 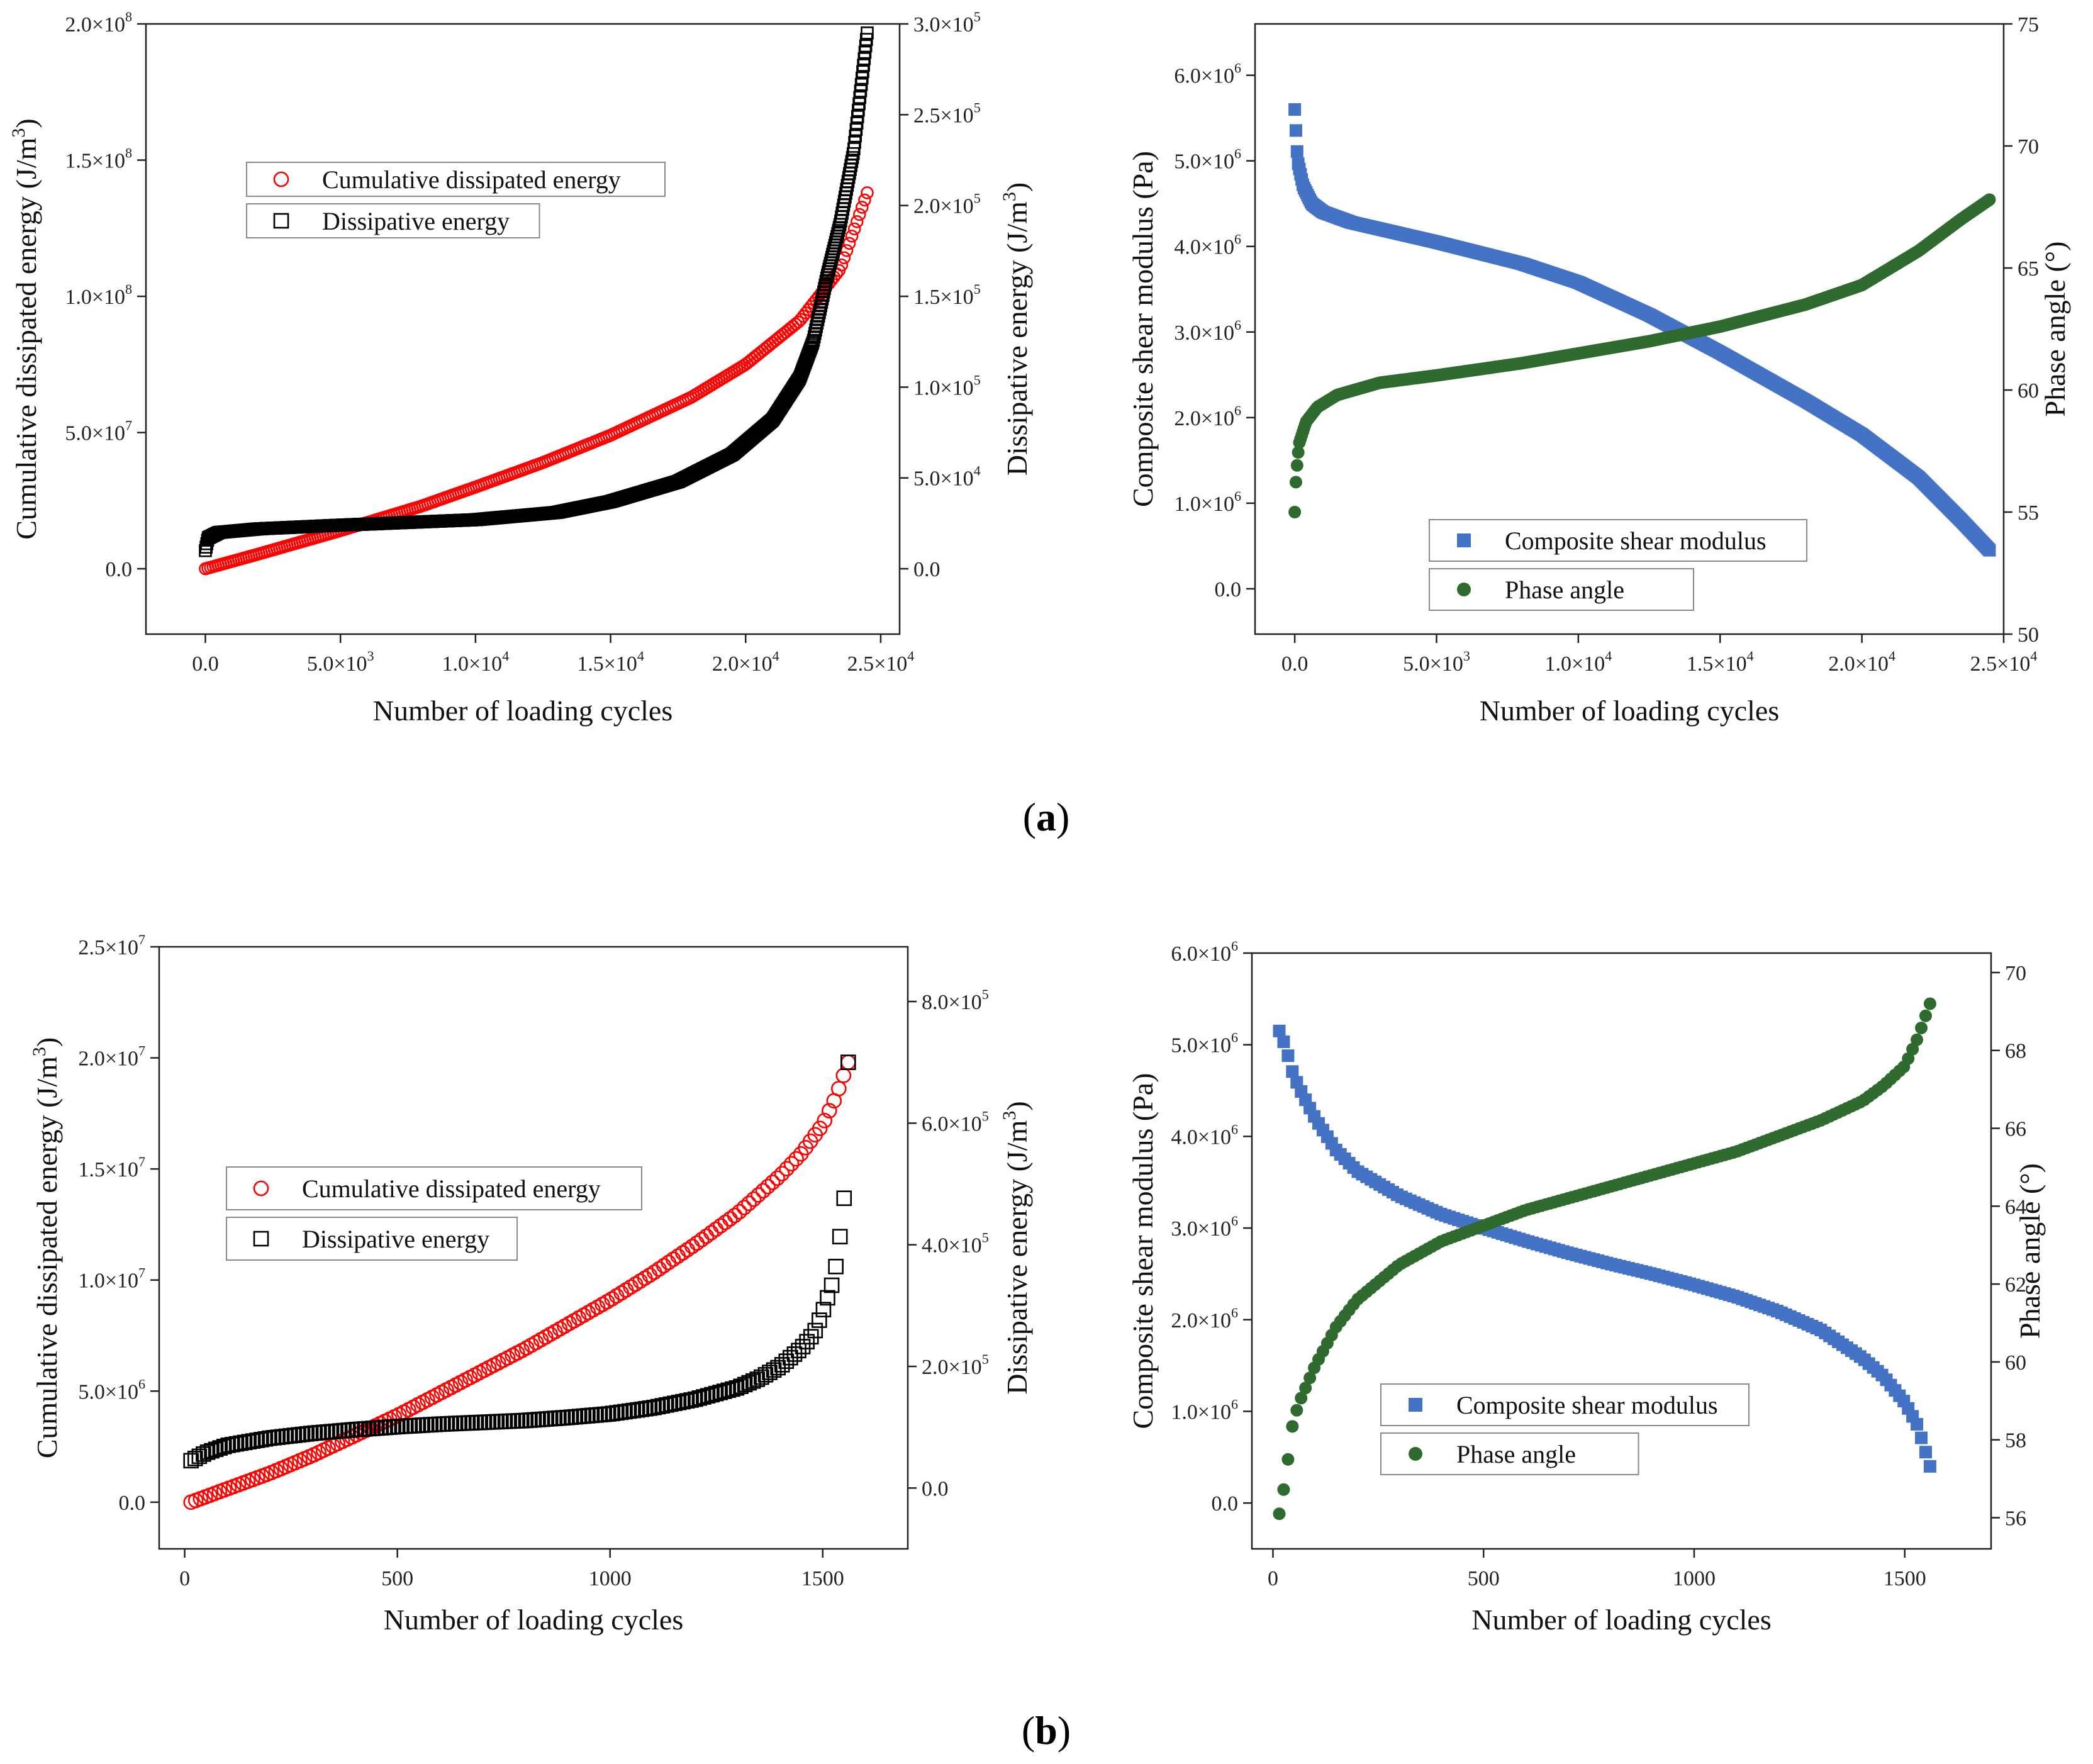 What do you see at coordinates (536, 291) in the screenshot?
I see `series-dissipative-energy` at bounding box center [536, 291].